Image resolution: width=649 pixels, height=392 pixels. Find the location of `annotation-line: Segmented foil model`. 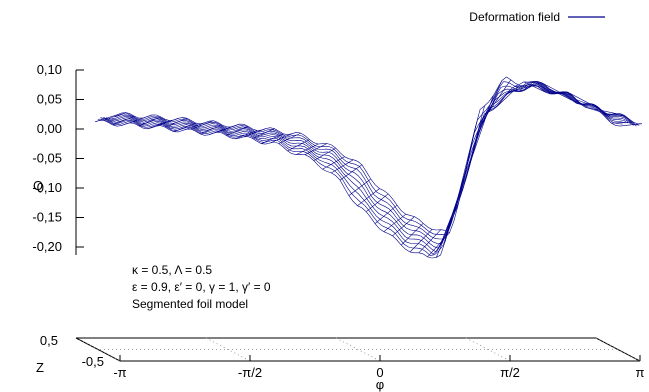

annotation-line: Segmented foil model is located at coordinates (190, 304).